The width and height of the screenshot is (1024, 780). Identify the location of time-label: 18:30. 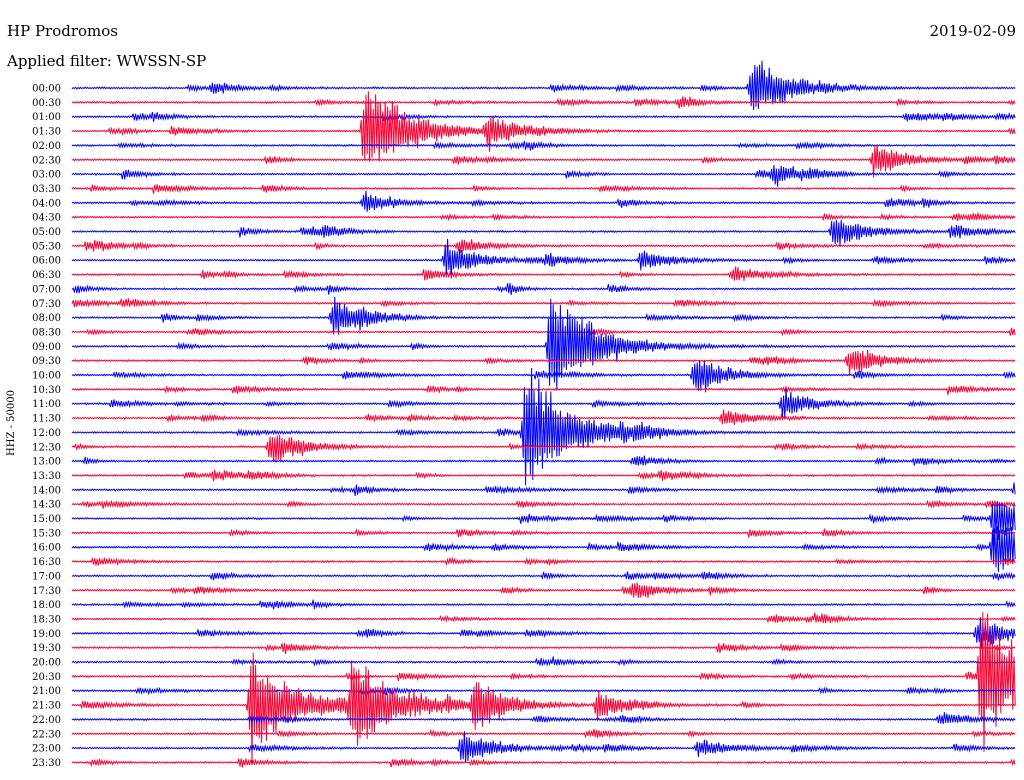
(46, 619).